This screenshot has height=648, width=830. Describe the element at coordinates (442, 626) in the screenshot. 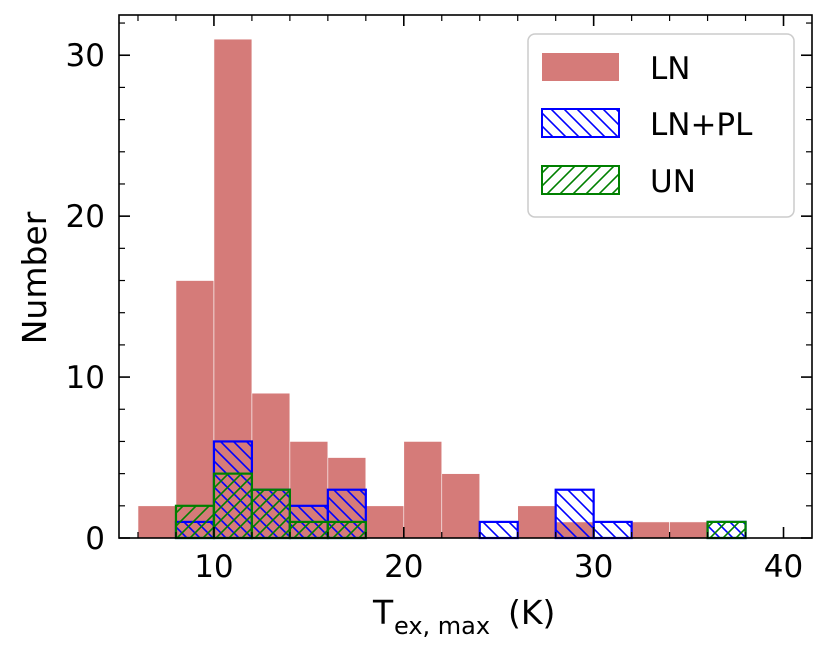

I see `x-axis-label-subscript: ex, max` at that location.